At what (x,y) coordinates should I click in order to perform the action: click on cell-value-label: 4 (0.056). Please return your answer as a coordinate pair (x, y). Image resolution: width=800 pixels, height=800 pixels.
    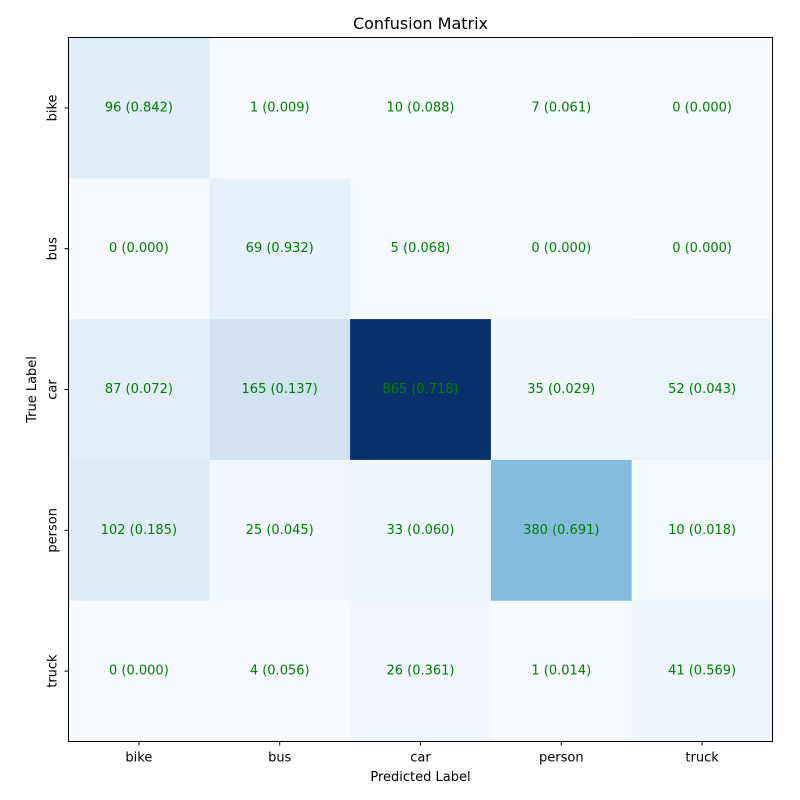
    Looking at the image, I should click on (280, 671).